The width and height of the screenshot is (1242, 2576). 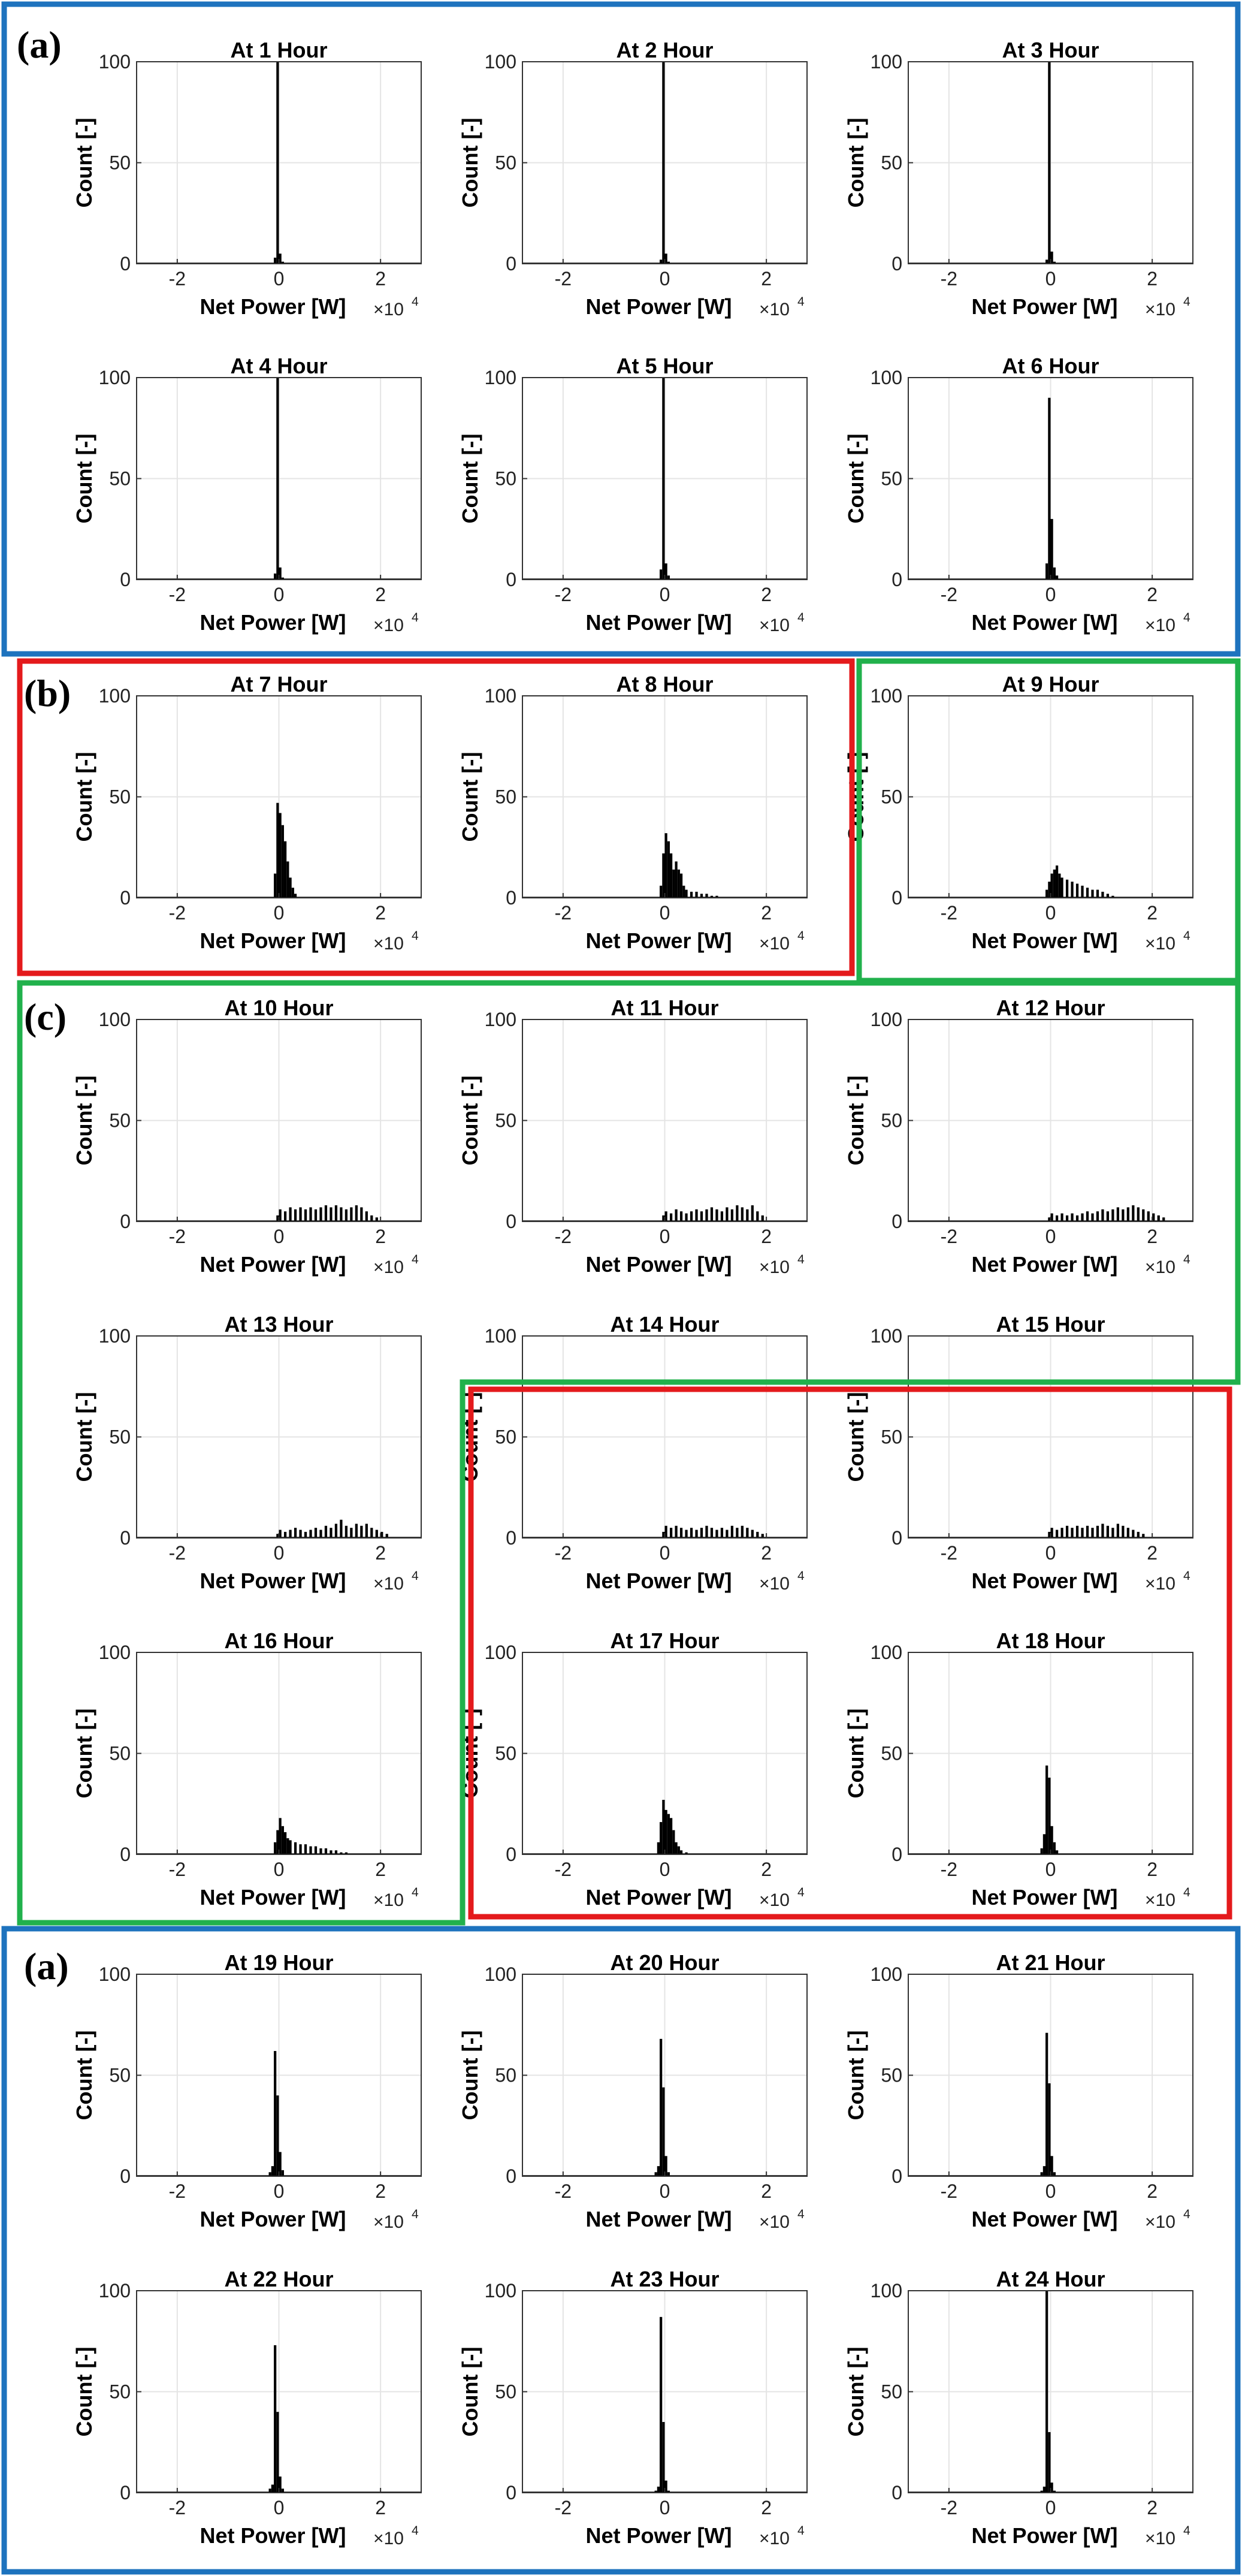 What do you see at coordinates (666, 50) in the screenshot?
I see `panel-title: At 2 Hour` at bounding box center [666, 50].